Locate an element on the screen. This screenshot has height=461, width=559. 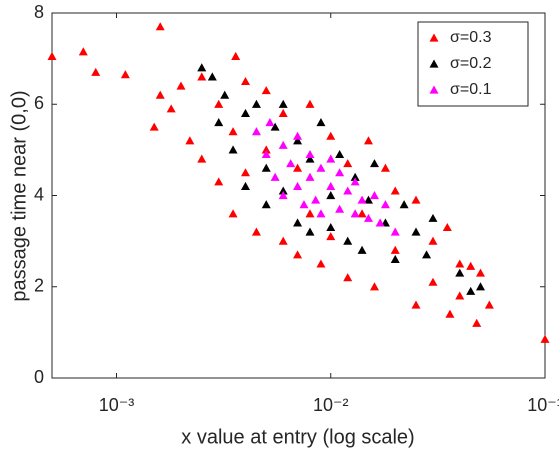
y-tick-label: 4 is located at coordinates (39, 194).